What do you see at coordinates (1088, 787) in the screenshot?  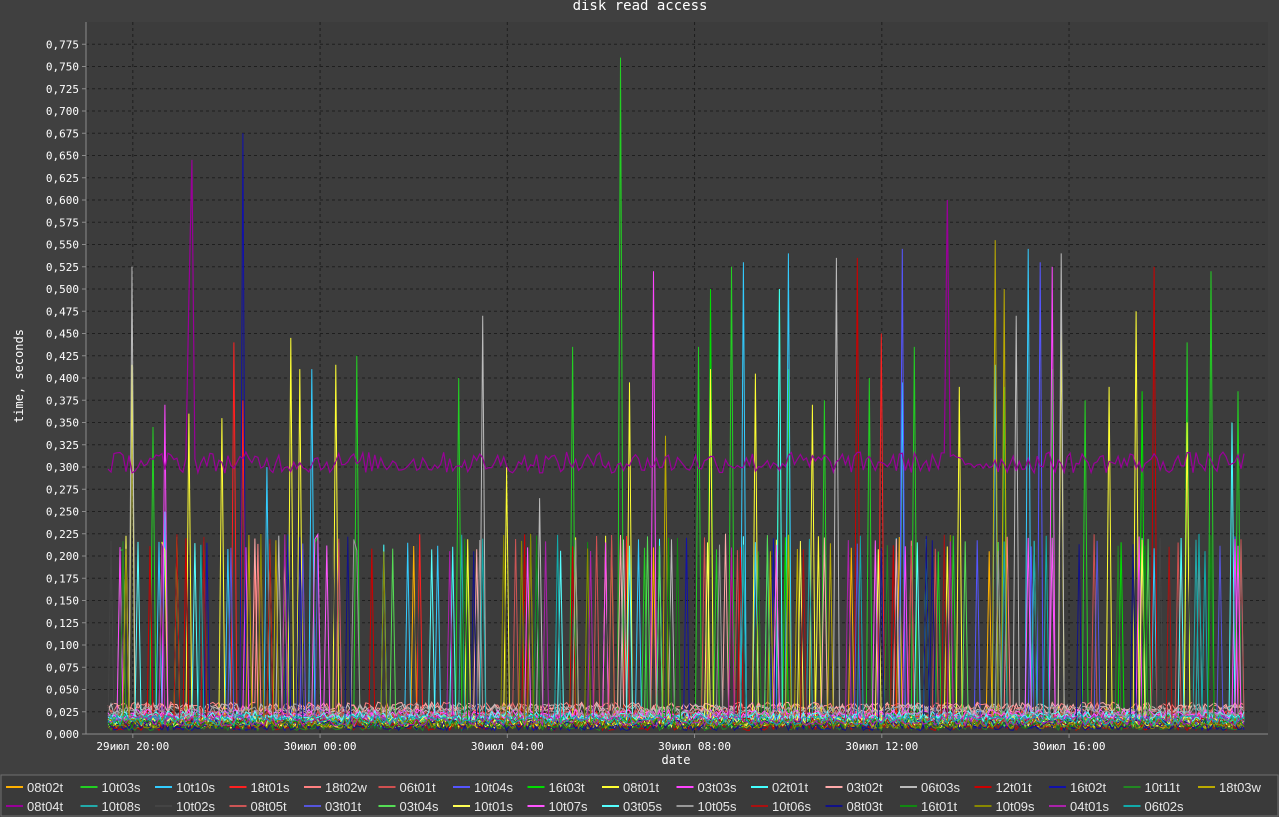 I see `legend-label: 16t02t` at bounding box center [1088, 787].